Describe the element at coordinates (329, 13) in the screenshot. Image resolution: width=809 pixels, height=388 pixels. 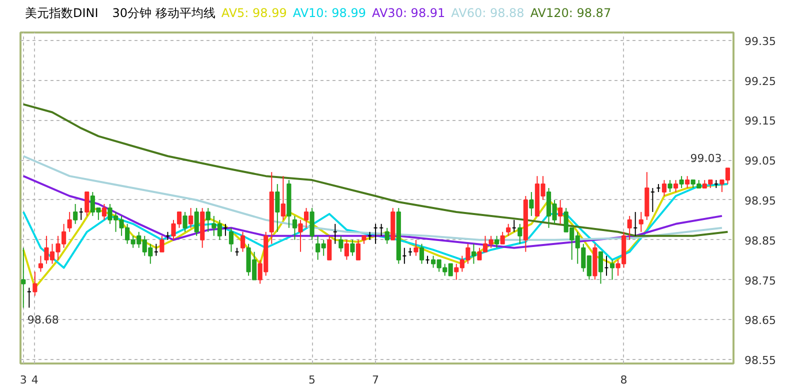
I see `text: AV10: 98.99` at that location.